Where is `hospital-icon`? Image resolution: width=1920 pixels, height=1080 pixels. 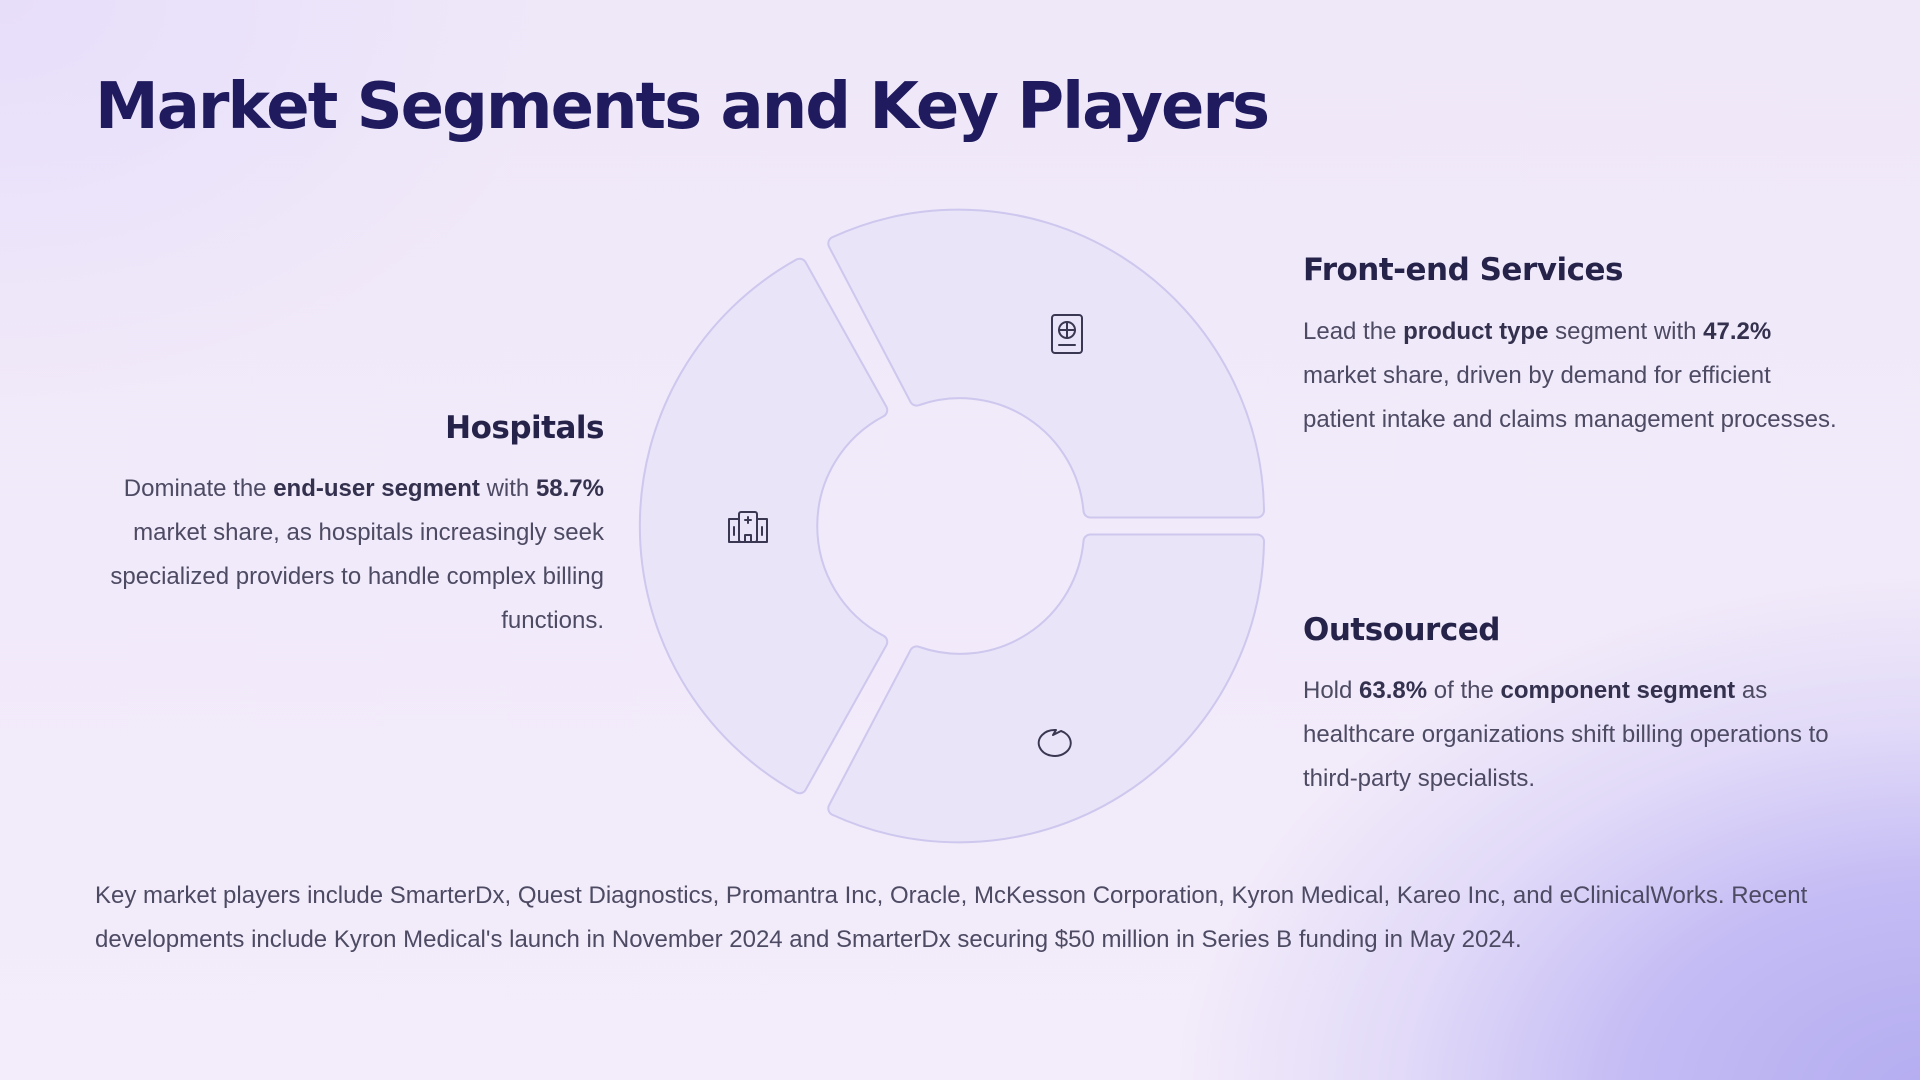
hospital-icon is located at coordinates (748, 527).